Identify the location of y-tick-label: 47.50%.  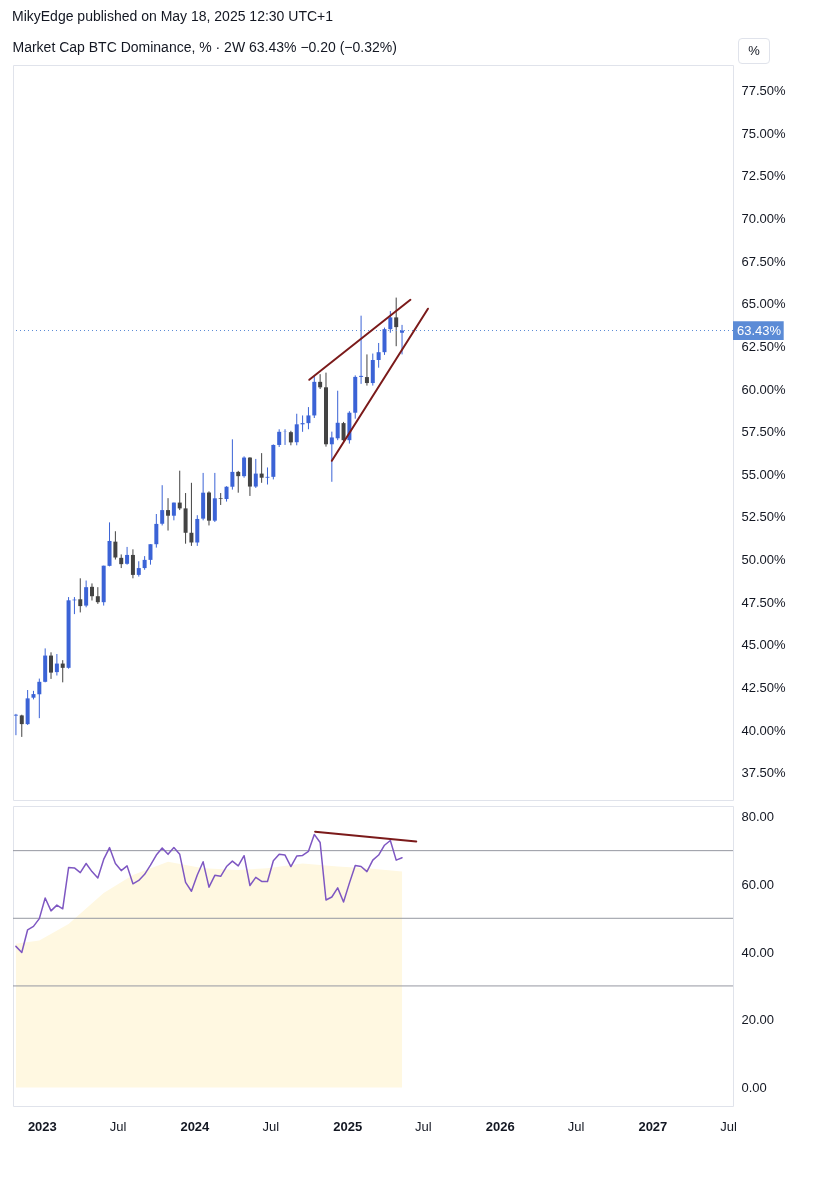
(764, 602).